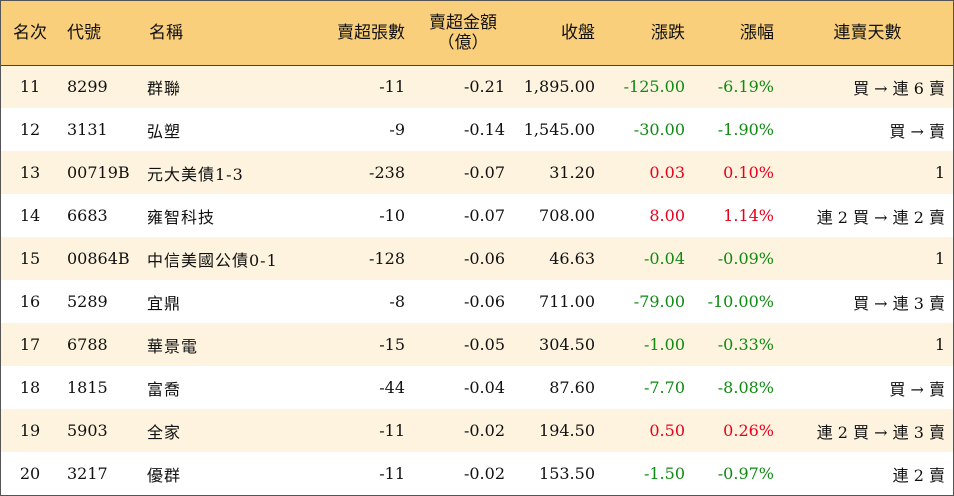  I want to click on cell-rank: 11, so click(30, 87).